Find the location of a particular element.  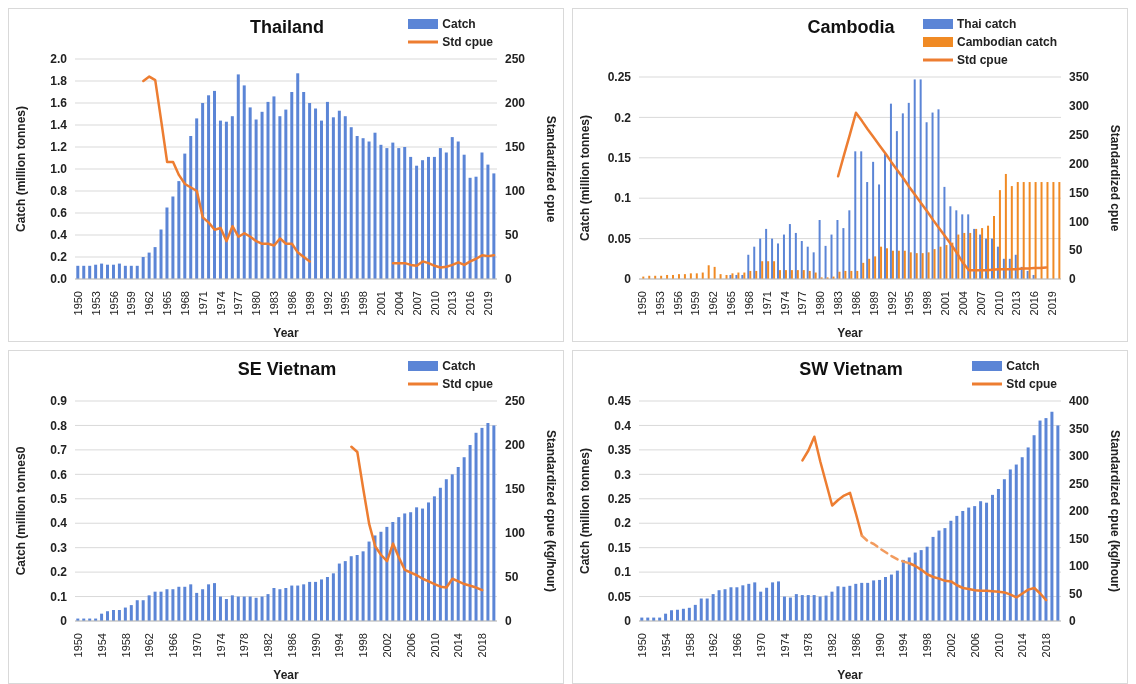

y-tick-label: 0.15 is located at coordinates (619, 158).